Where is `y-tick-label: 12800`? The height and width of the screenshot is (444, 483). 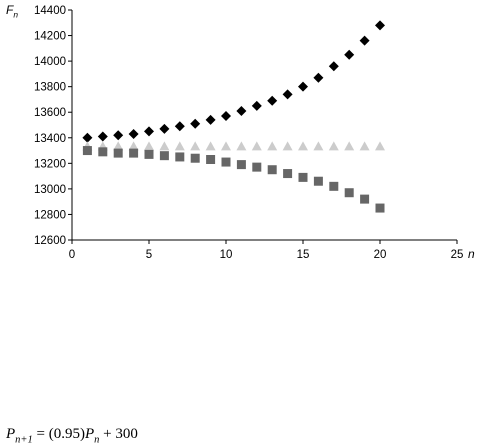 y-tick-label: 12800 is located at coordinates (50, 215).